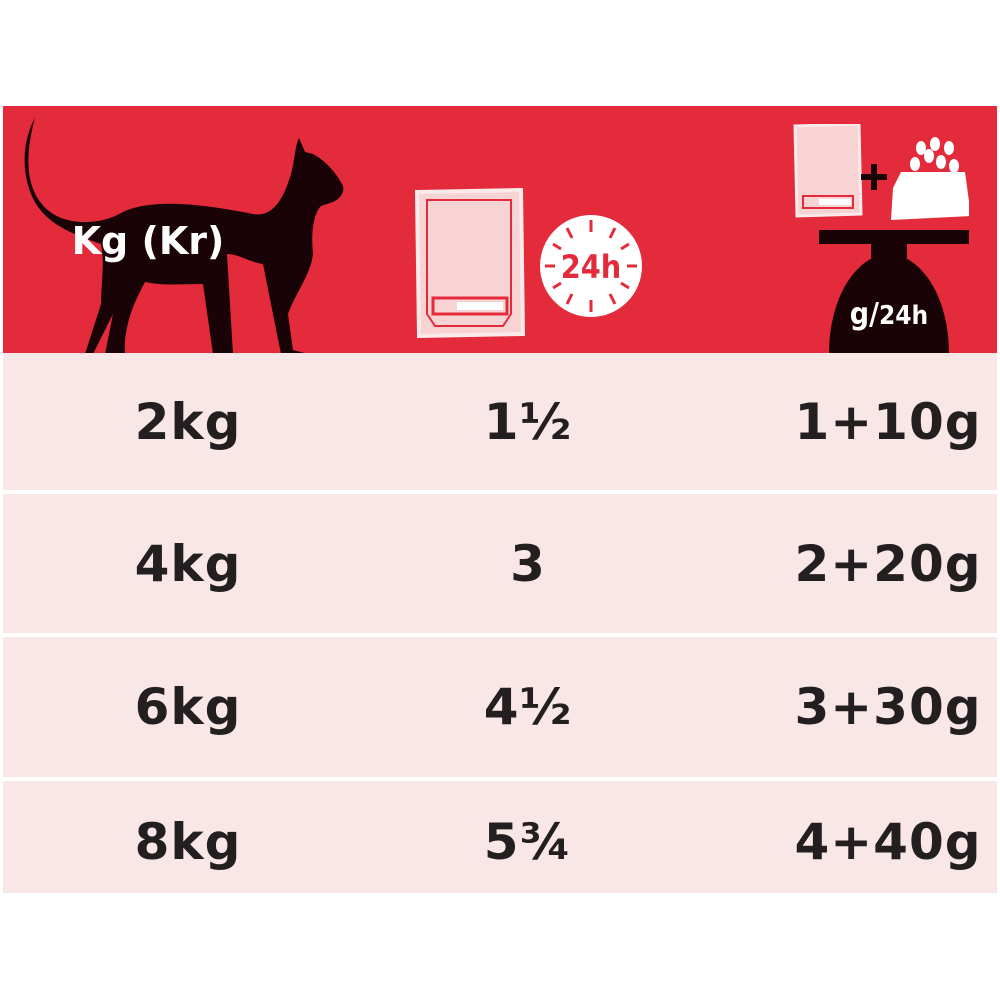  Describe the element at coordinates (881, 239) in the screenshot. I see `mixed-feeding-scale-icon: g/24h` at that location.